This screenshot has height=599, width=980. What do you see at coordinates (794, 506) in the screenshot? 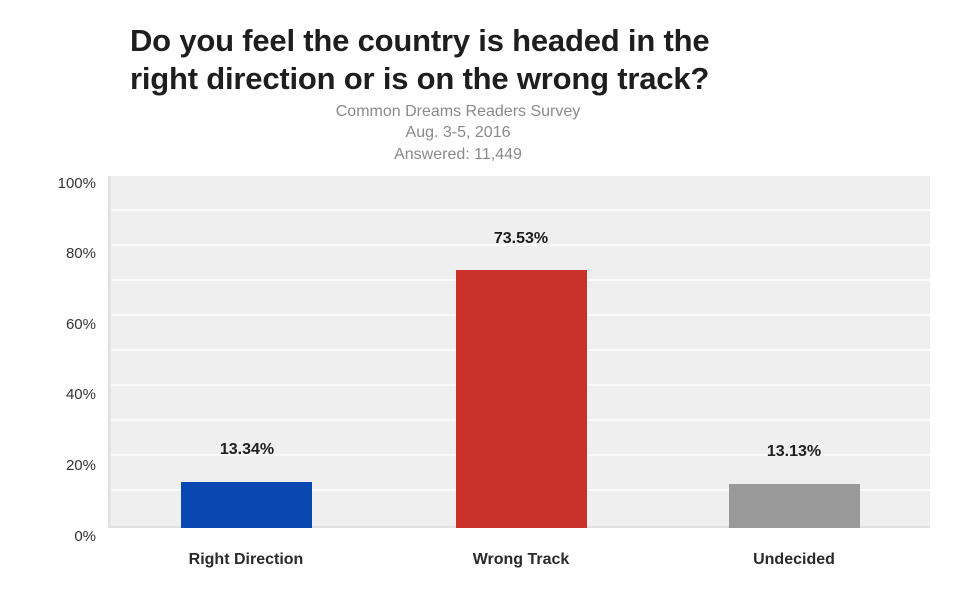
I see `bar-undecided` at bounding box center [794, 506].